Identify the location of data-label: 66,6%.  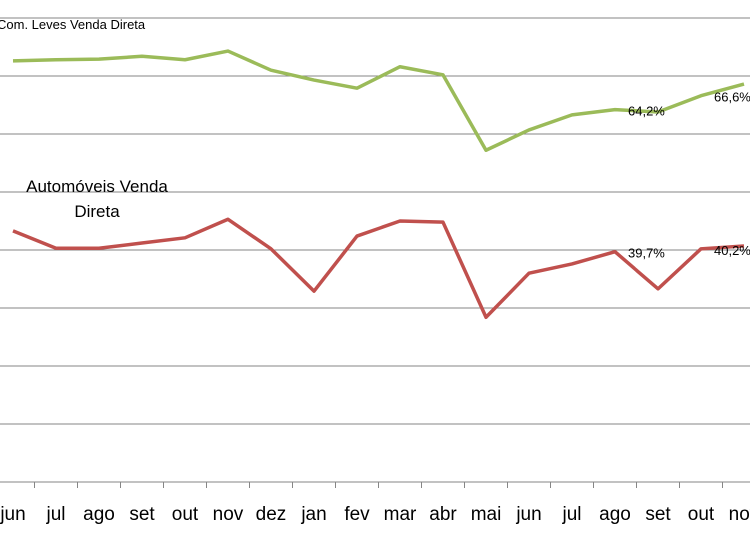
(732, 97).